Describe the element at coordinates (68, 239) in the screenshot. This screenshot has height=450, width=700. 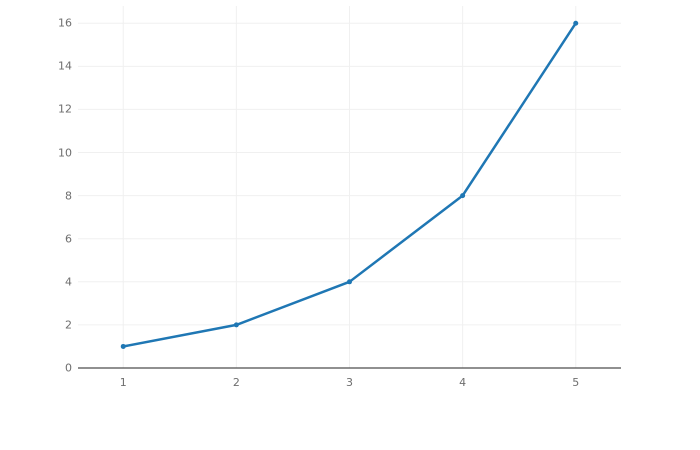
I see `y-tick-label-6: 6` at that location.